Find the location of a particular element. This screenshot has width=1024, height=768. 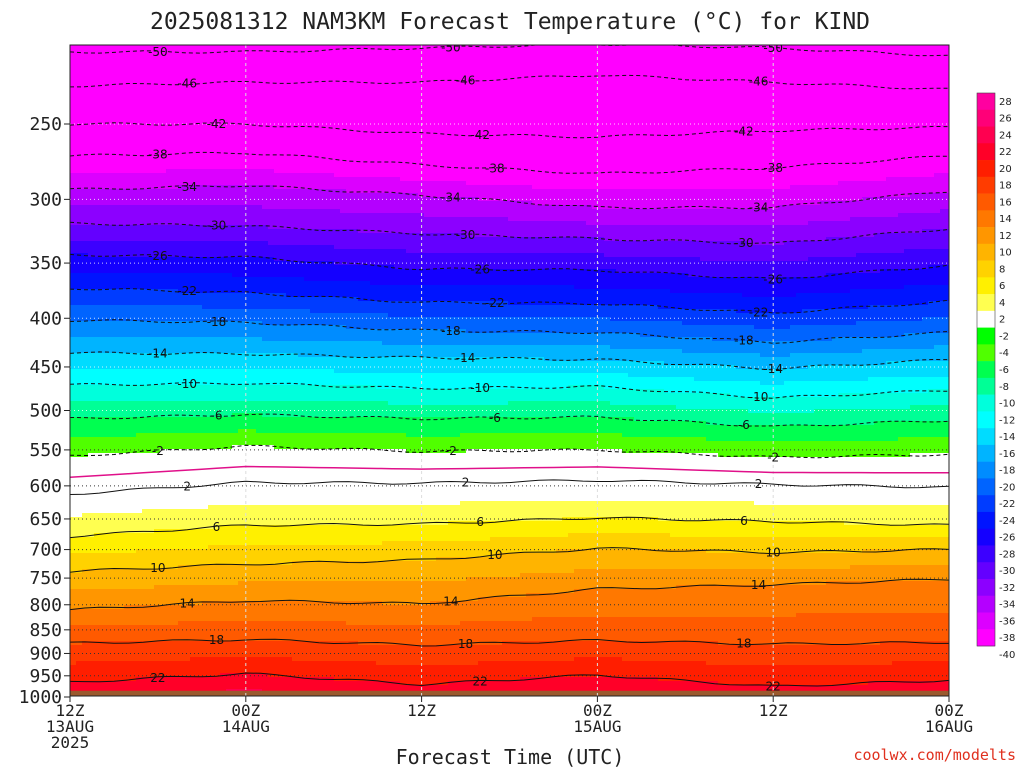

colorbar-label: -14 is located at coordinates (1007, 437).